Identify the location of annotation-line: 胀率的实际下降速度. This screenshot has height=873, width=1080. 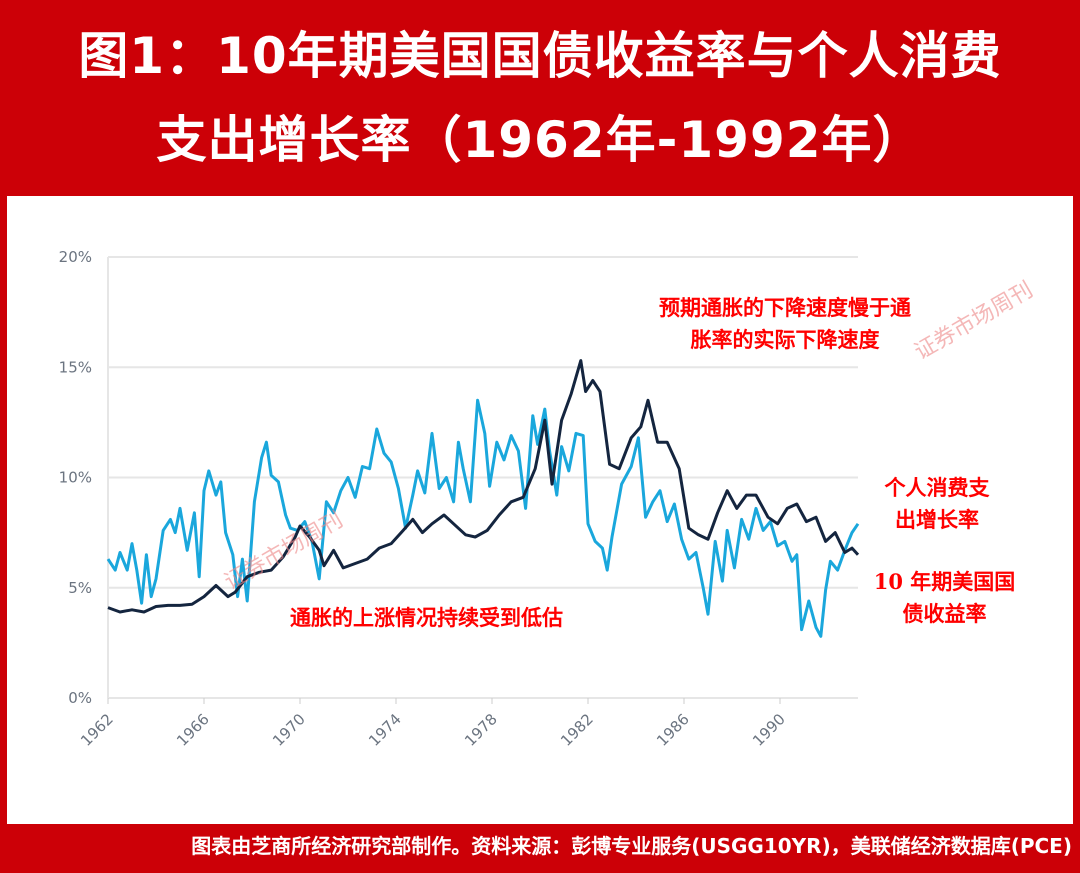
(785, 339).